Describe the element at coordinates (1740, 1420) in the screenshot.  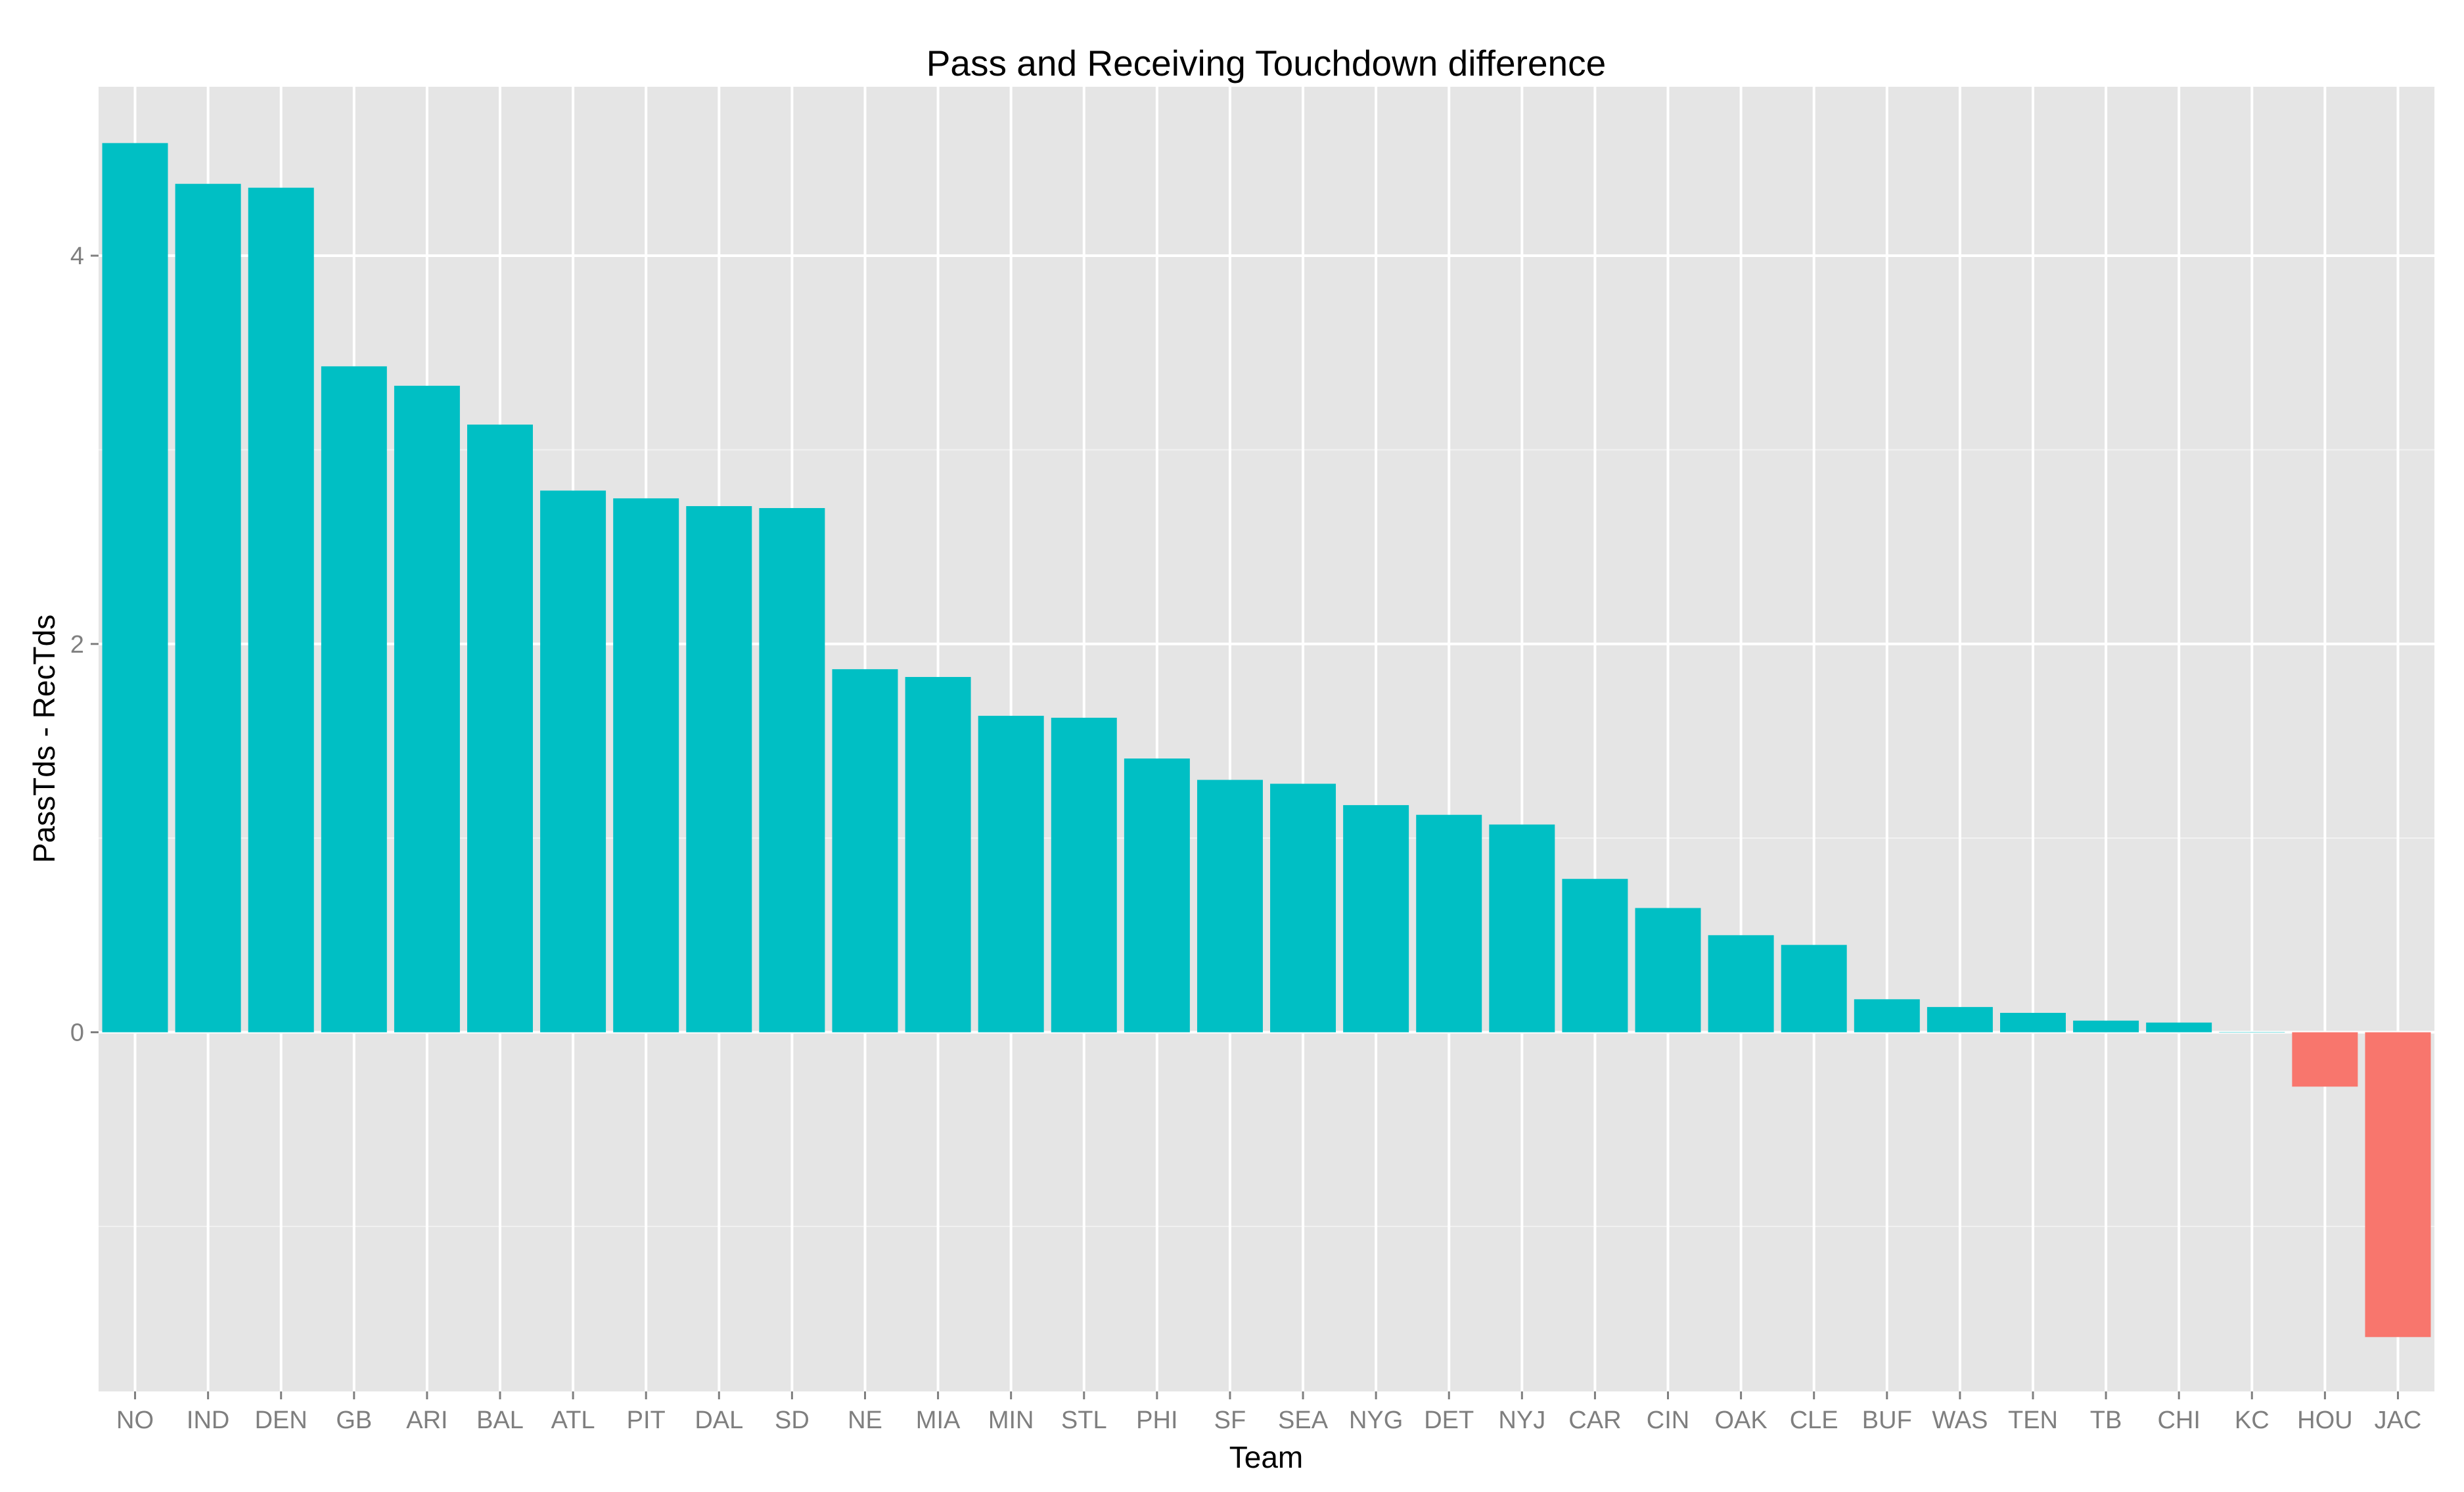
I see `x-tick-label: OAK` at that location.